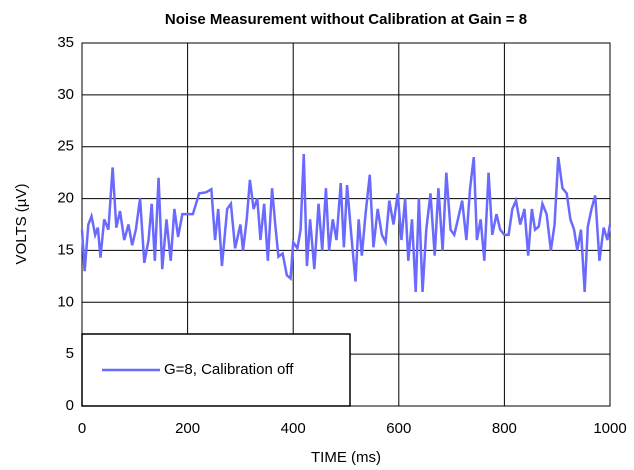  Describe the element at coordinates (65, 146) in the screenshot. I see `y-tick-label: 25` at that location.